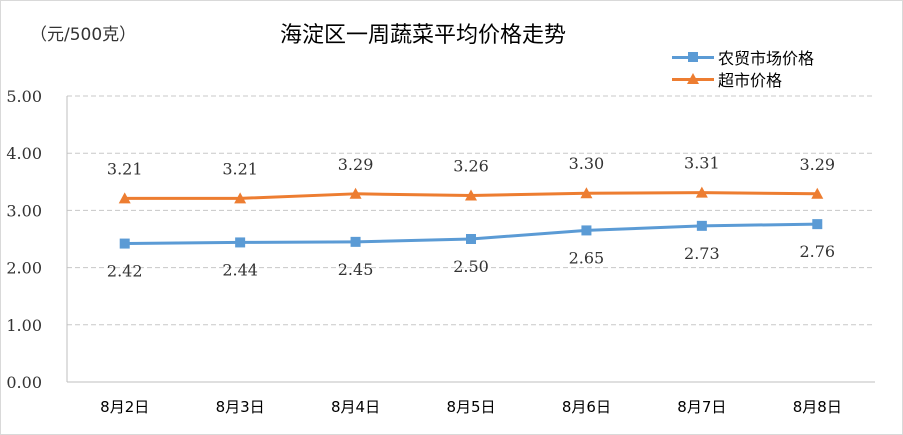 The image size is (903, 435). What do you see at coordinates (83, 35) in the screenshot?
I see `unit-label: （元/500克）` at bounding box center [83, 35].